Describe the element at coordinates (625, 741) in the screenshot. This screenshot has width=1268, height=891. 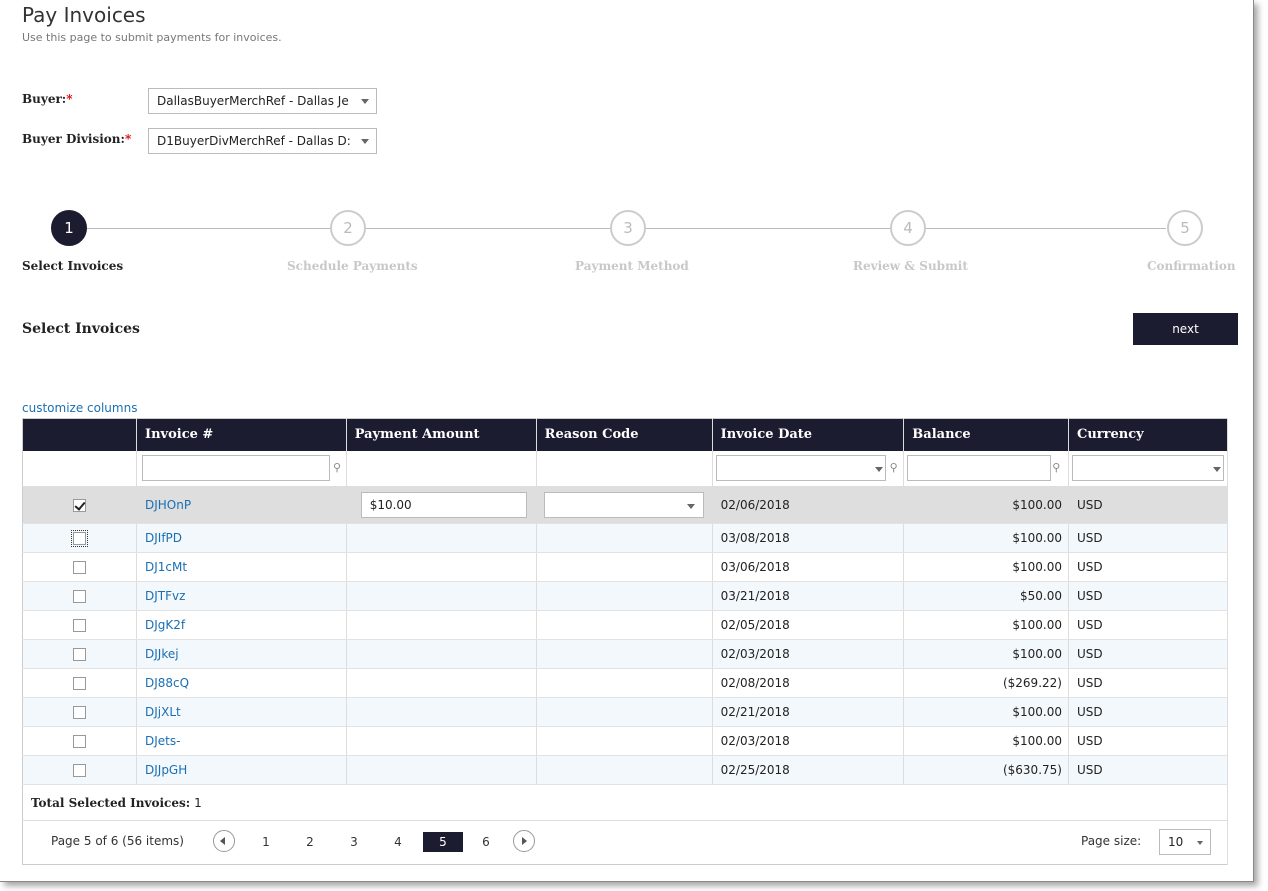
I see `table-row: DJets- 02/03/2018 $100.00 USD` at that location.